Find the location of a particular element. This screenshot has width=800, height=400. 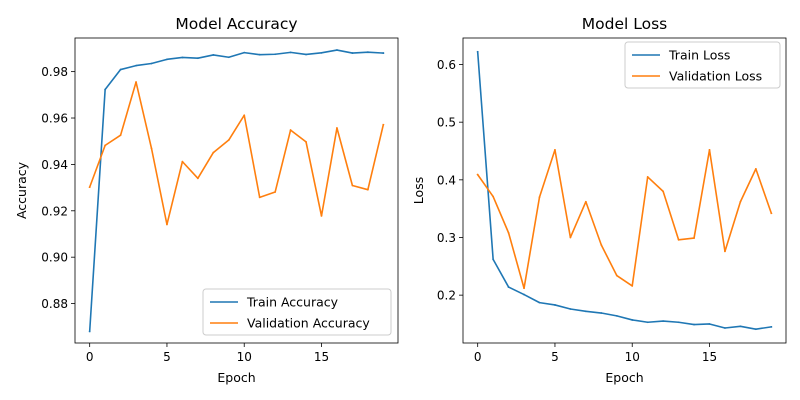

y-tick-label: 0.4 is located at coordinates (446, 180).